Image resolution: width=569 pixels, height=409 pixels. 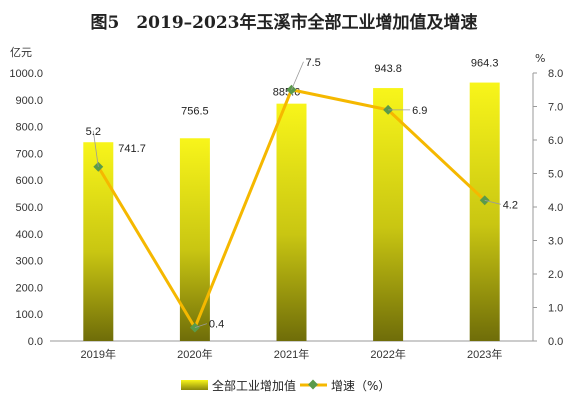 What do you see at coordinates (29, 315) in the screenshot?
I see `left-tick-label: 100.0` at bounding box center [29, 315].